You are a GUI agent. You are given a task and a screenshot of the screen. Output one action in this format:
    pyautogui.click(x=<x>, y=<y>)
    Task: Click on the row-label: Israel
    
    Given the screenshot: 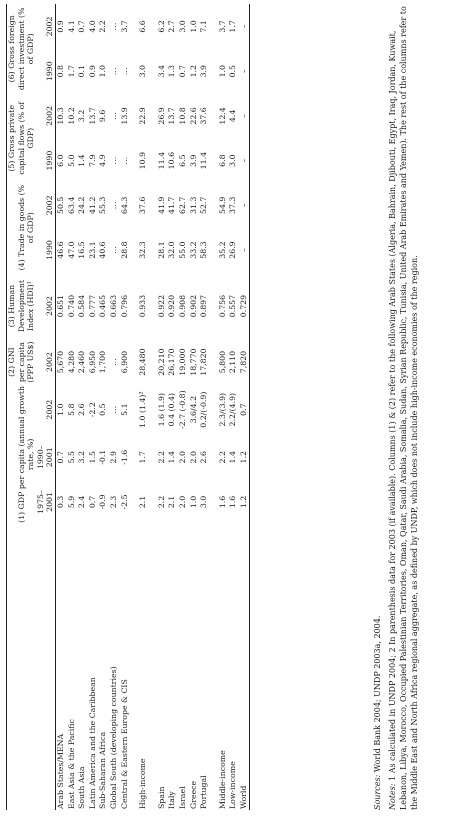 What is the action you would take?
    pyautogui.click(x=182, y=797)
    